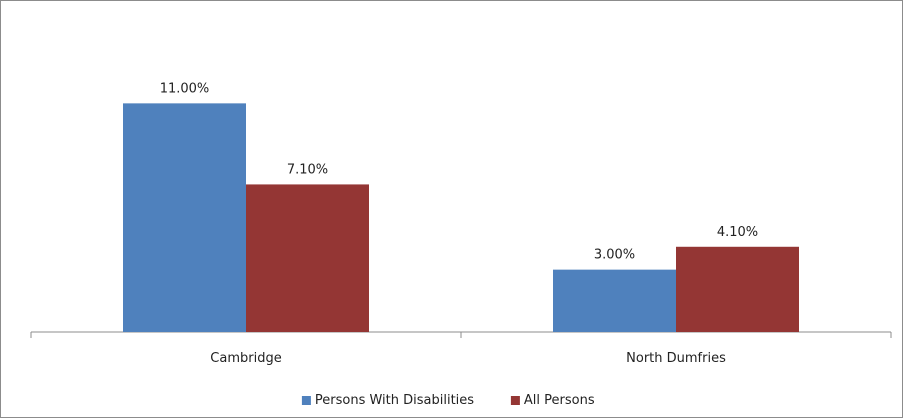 This screenshot has width=903, height=419. Describe the element at coordinates (614, 255) in the screenshot. I see `data-label: 3.00%` at that location.